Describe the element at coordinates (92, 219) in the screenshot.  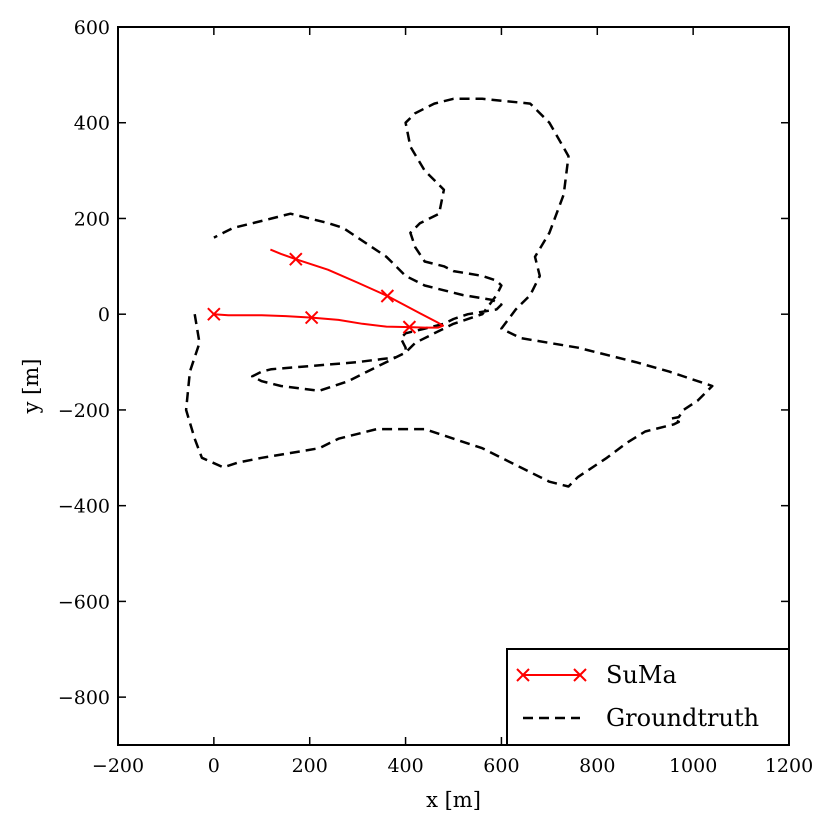
I see `y-tick-label-200: 200` at that location.